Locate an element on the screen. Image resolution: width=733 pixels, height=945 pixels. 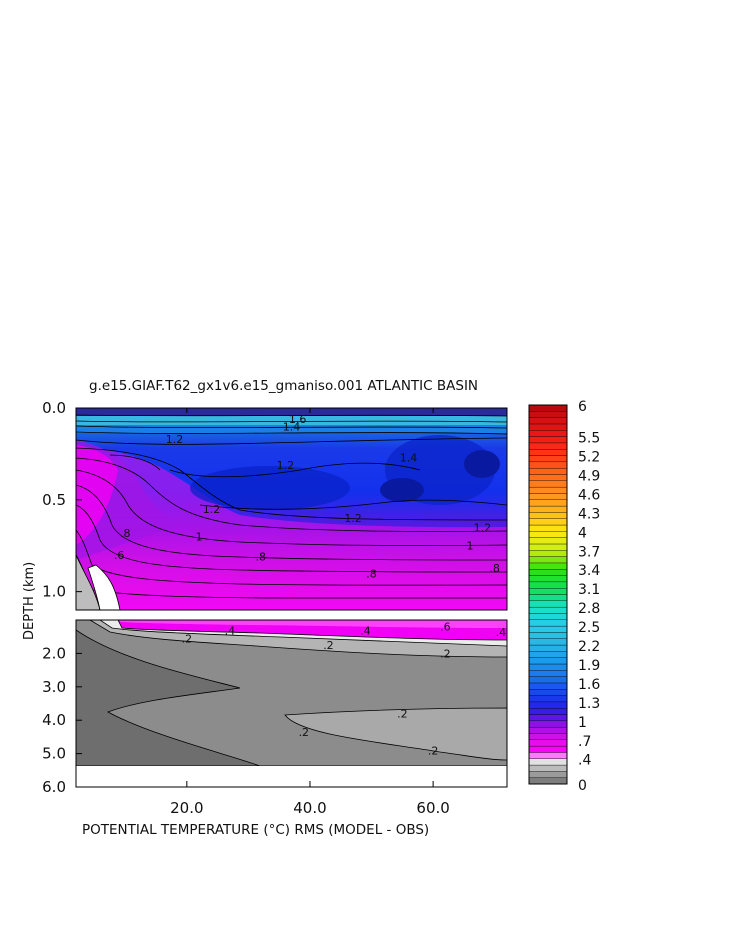
contour-label: 1 is located at coordinates (470, 546).